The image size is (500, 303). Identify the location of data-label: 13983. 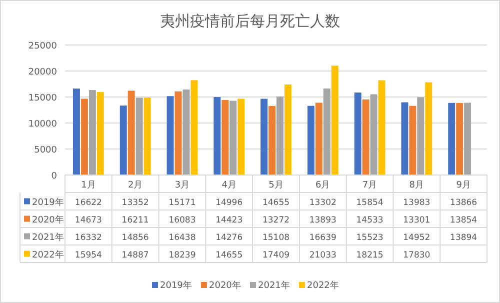
(416, 203).